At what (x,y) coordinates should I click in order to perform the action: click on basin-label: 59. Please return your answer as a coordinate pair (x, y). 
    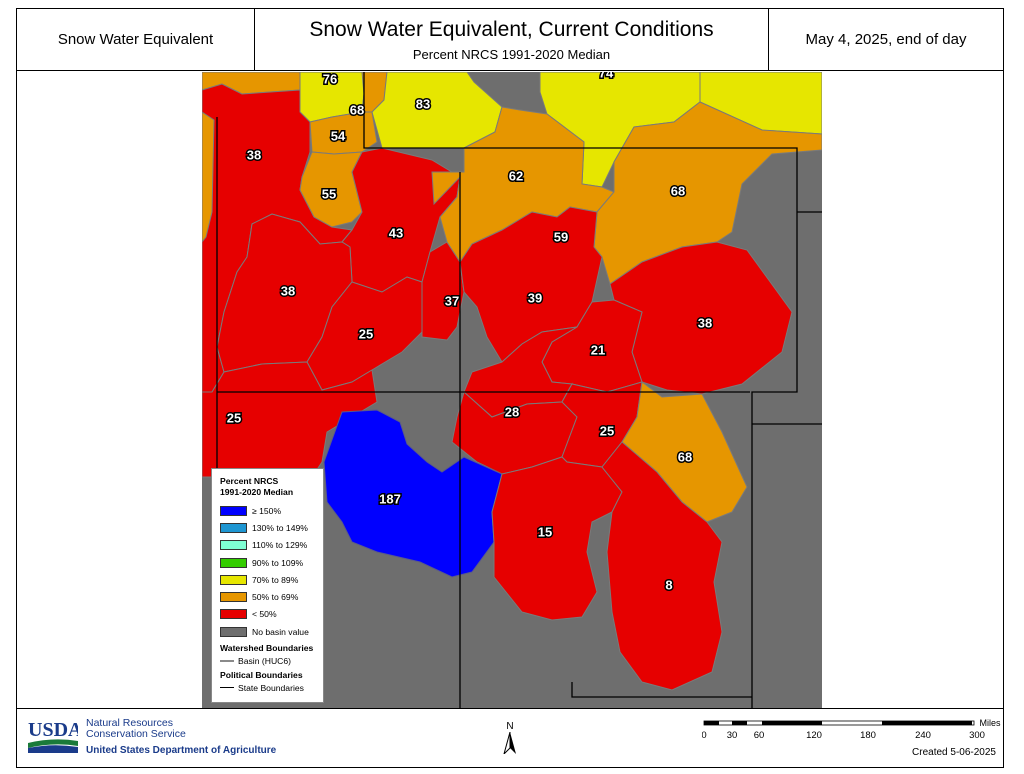
    Looking at the image, I should click on (561, 236).